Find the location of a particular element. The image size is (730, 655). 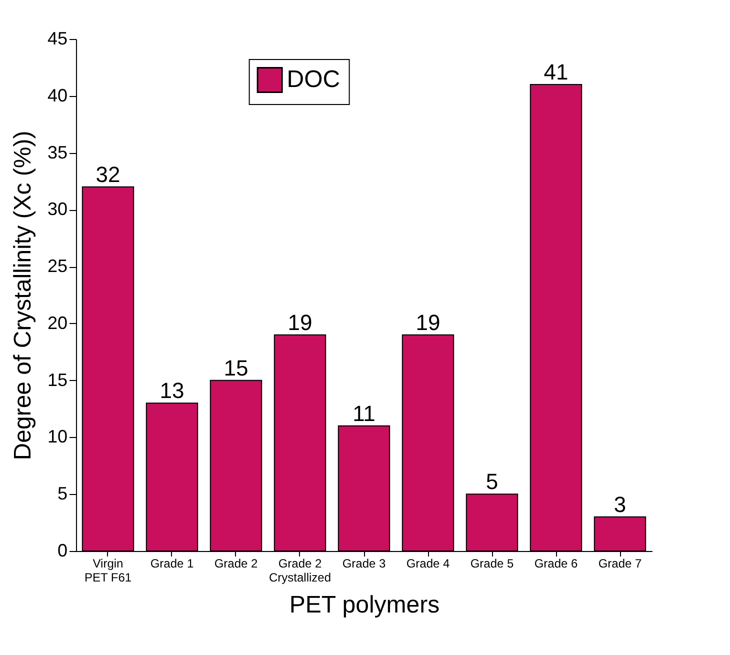

legend-label: DOC is located at coordinates (313, 79).